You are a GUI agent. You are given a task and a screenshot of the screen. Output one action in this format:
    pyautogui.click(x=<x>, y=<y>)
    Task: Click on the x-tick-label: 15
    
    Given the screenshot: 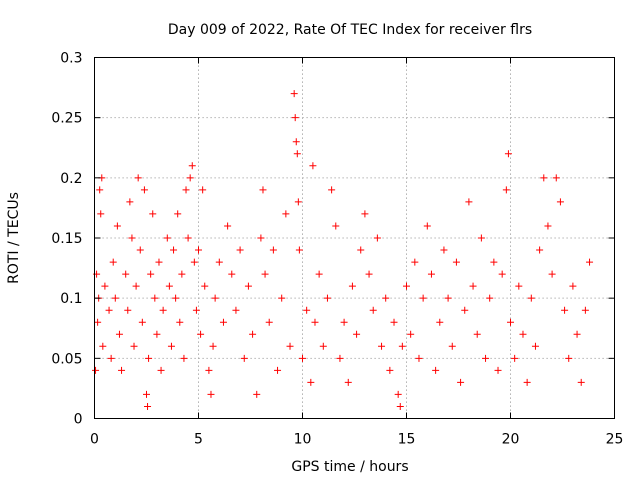 What is the action you would take?
    pyautogui.click(x=407, y=440)
    